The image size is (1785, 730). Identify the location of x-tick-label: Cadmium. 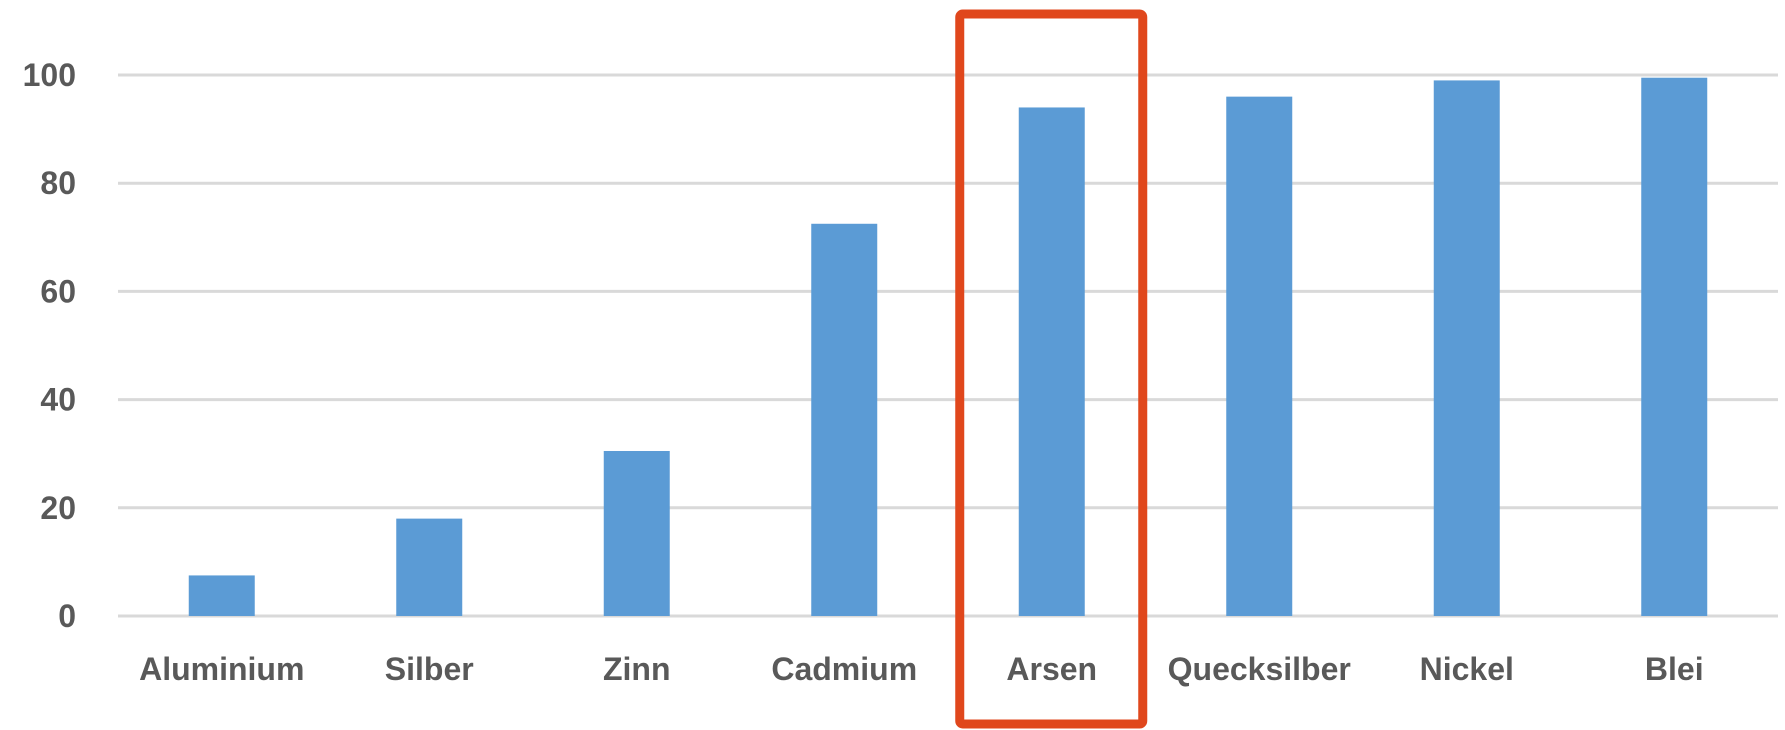
(844, 669).